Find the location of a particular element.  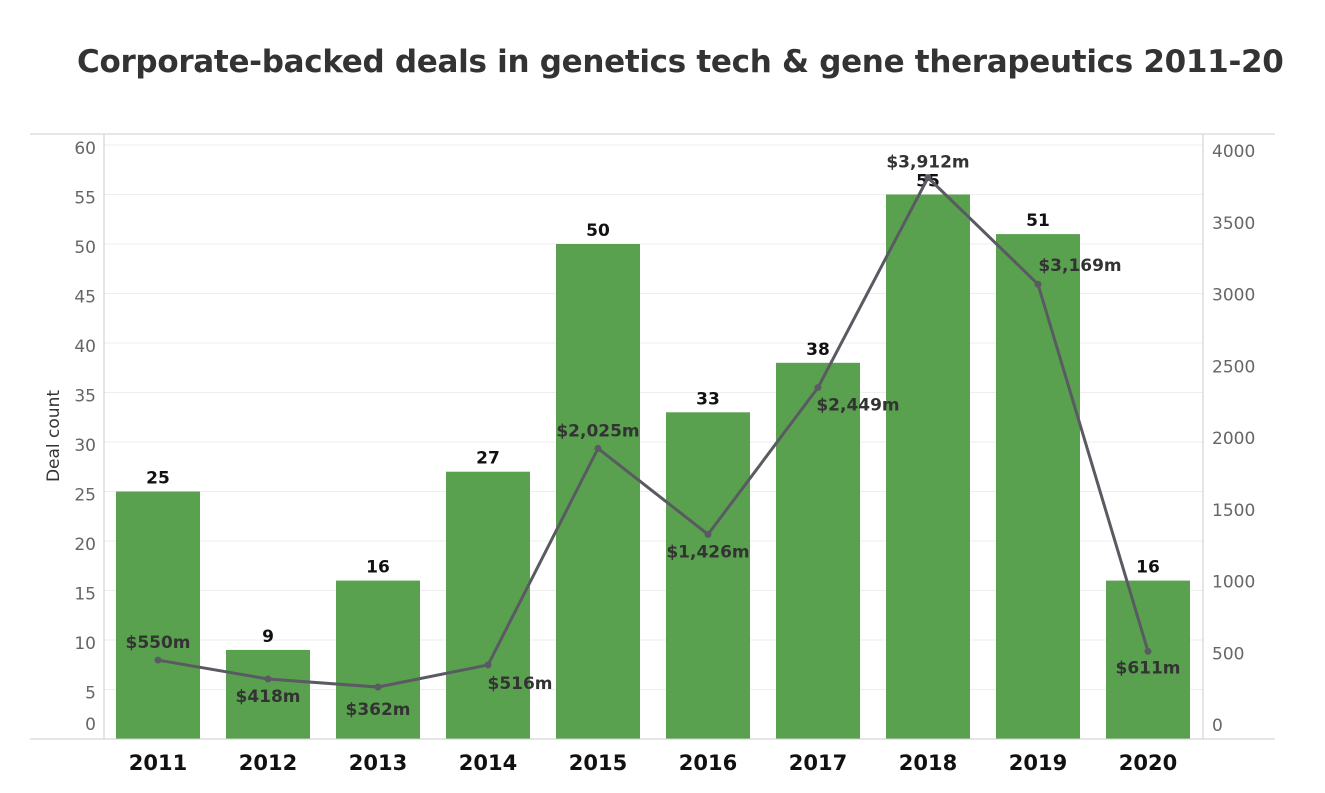

y-tick-label: 35 is located at coordinates (85, 397).